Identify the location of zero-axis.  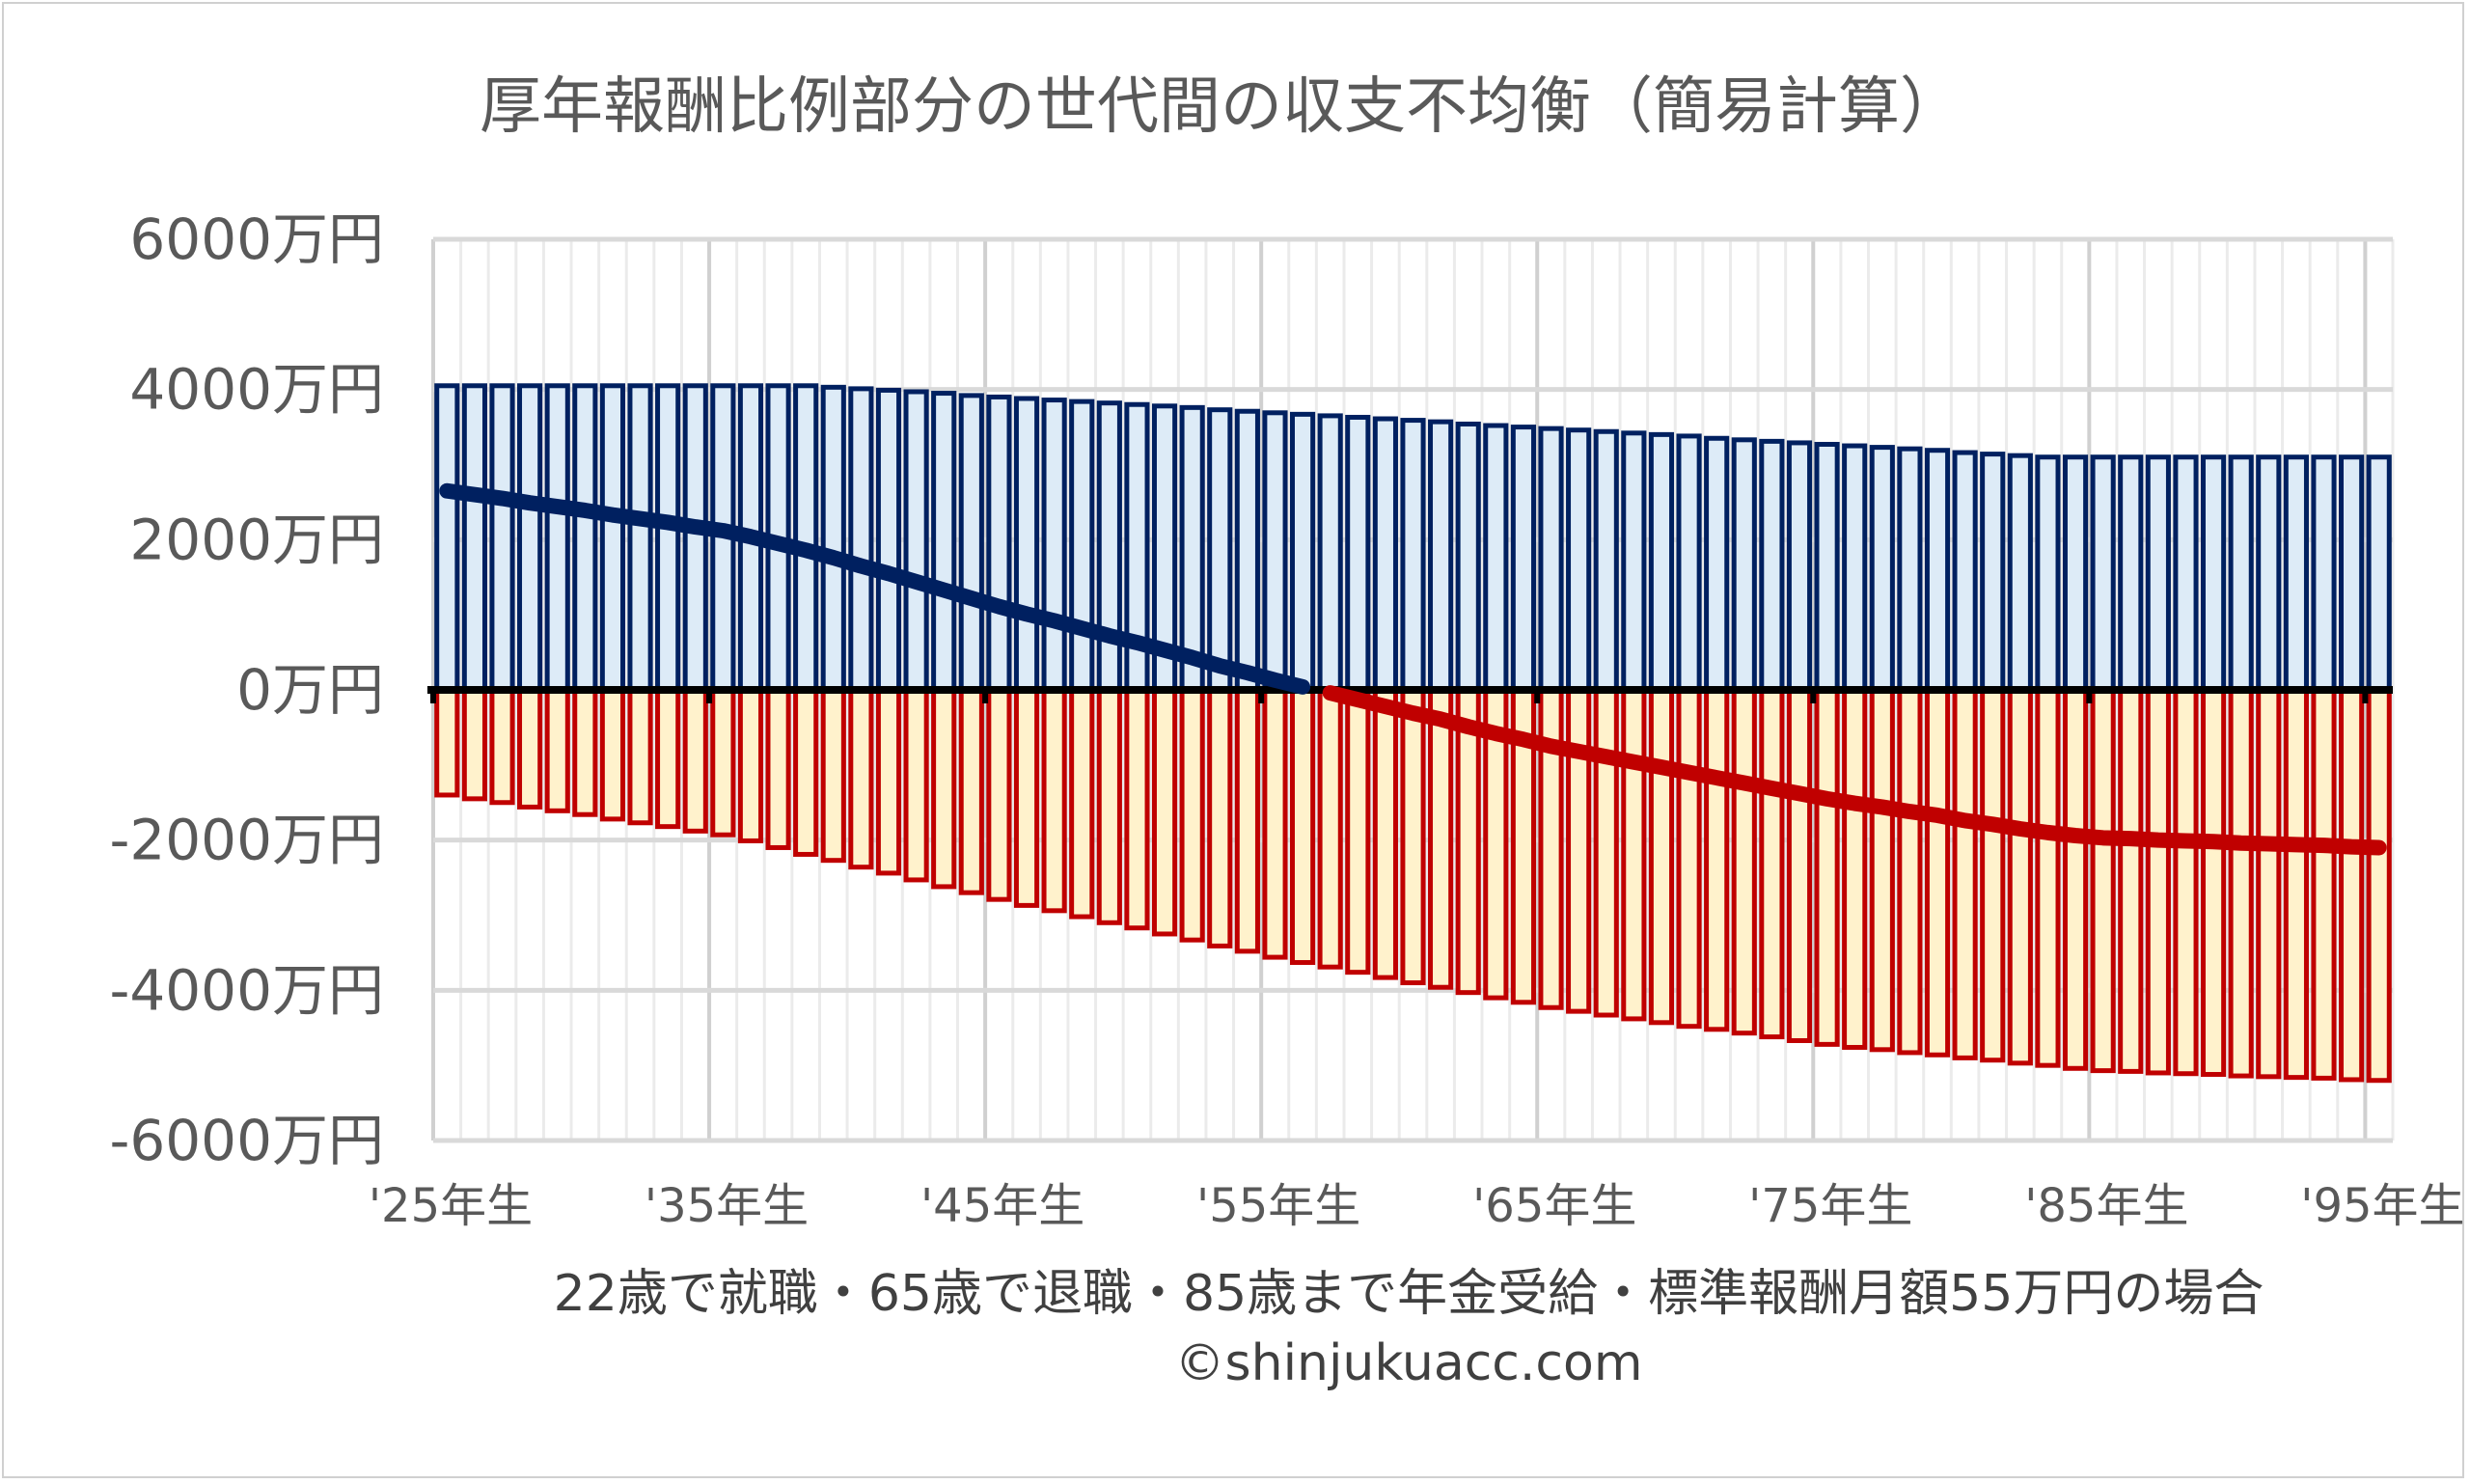
(1410, 694).